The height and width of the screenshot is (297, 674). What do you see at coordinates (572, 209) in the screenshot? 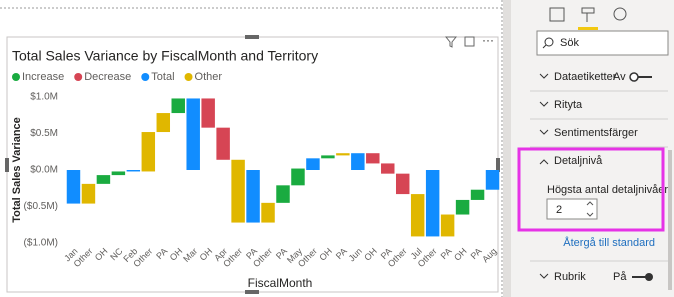
I see `spinner` at bounding box center [572, 209].